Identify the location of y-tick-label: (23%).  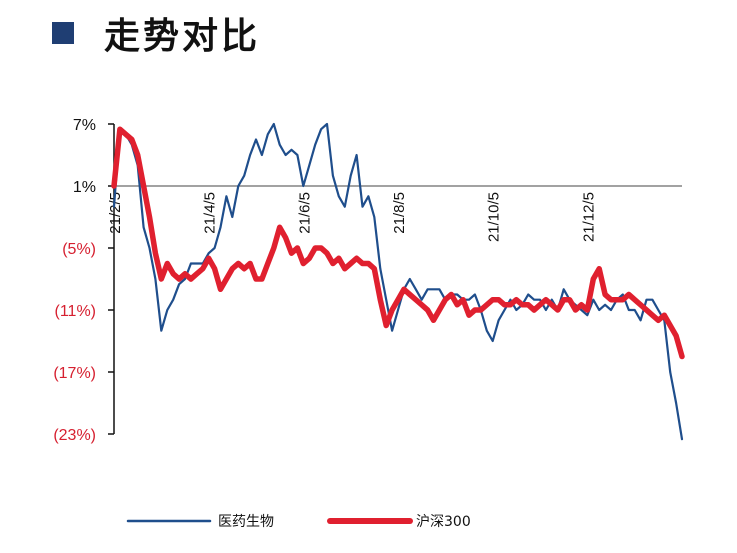
(74, 435).